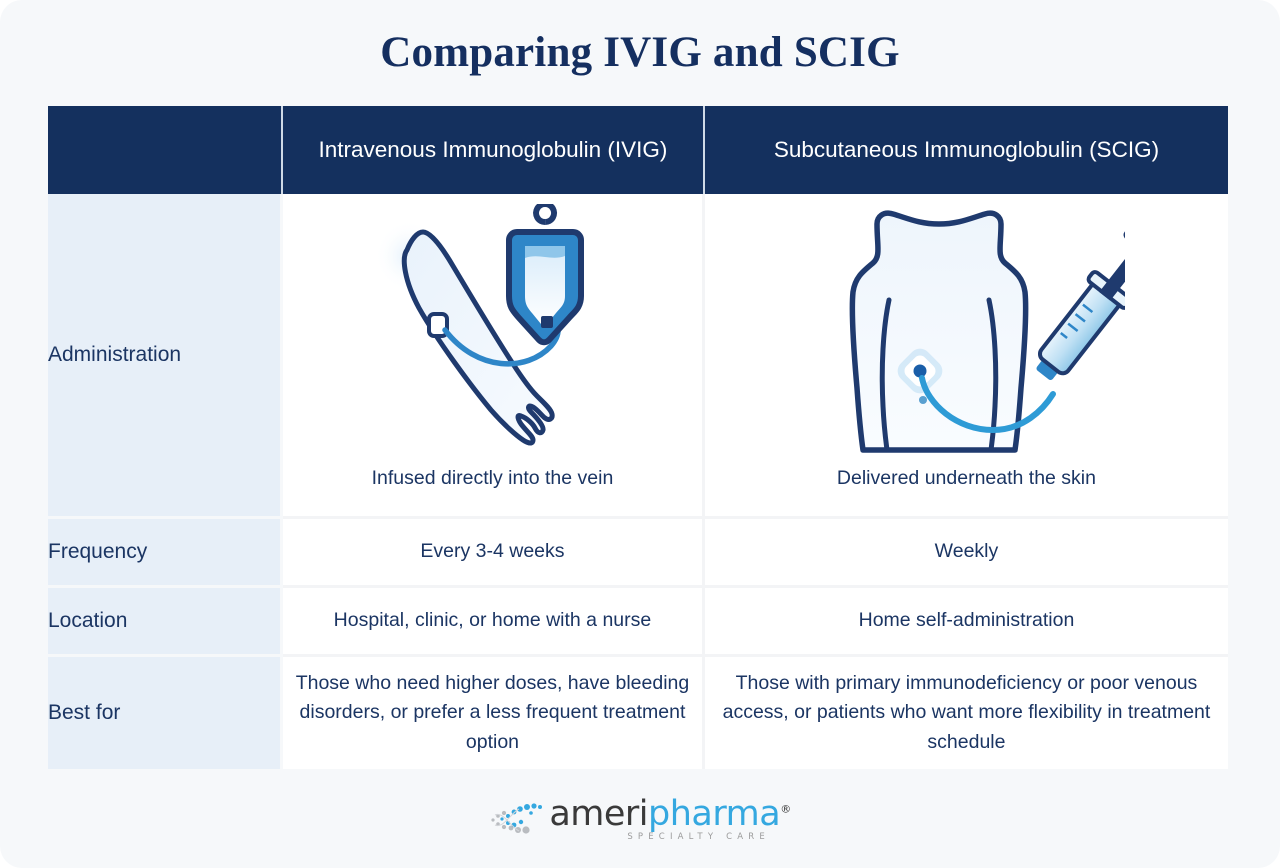 This screenshot has height=868, width=1280. Describe the element at coordinates (640, 52) in the screenshot. I see `page-title: Comparing IVIG and SCIG` at that location.